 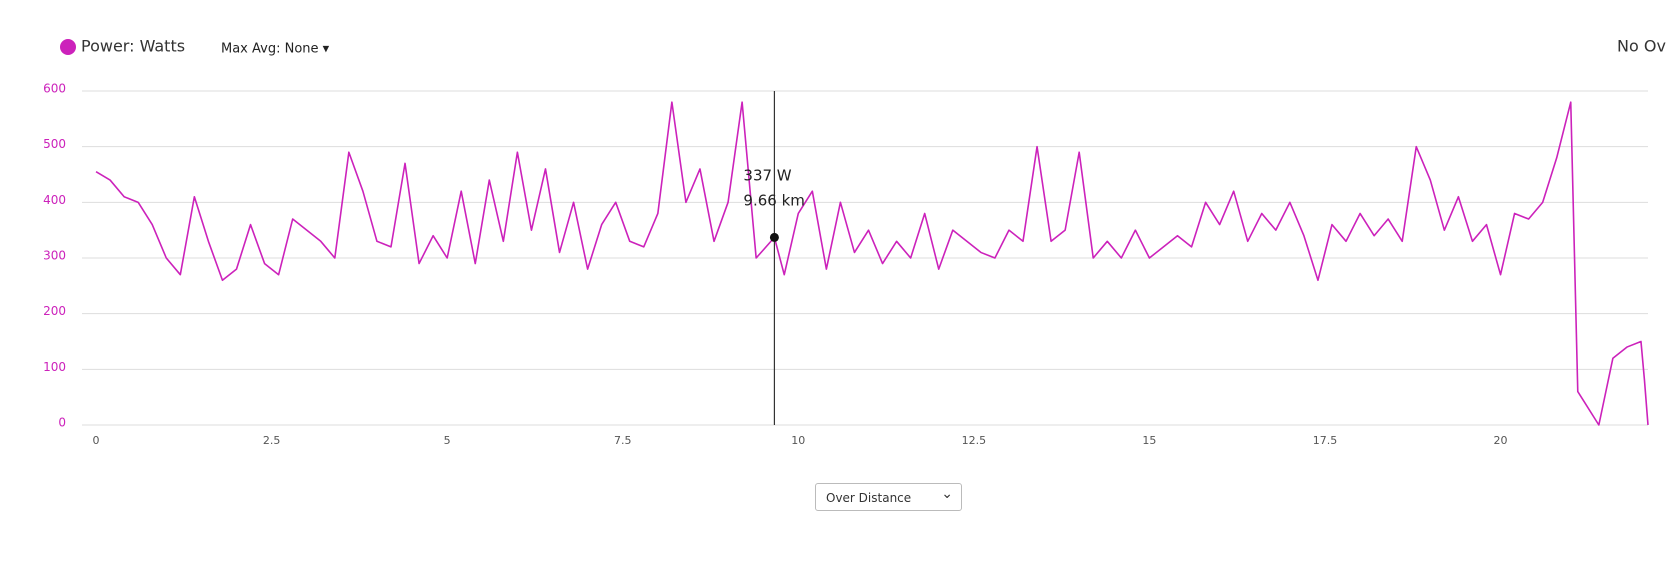 What do you see at coordinates (773, 201) in the screenshot?
I see `tooltip-x: 9.66 km` at bounding box center [773, 201].